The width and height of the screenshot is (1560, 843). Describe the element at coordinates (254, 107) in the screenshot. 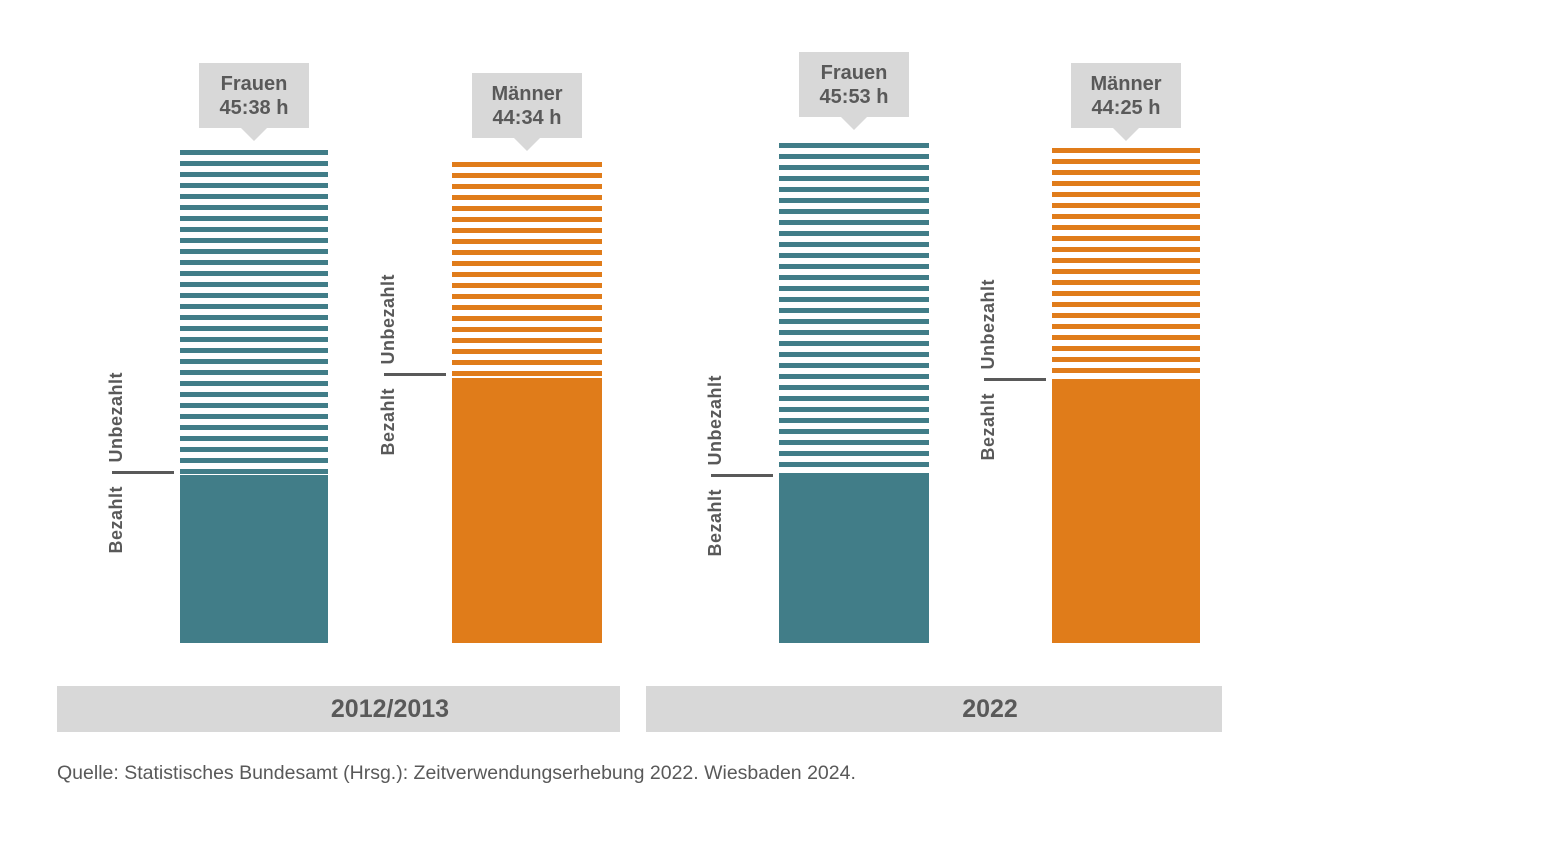

I see `bubble-total-hours: 45:38 h` at that location.